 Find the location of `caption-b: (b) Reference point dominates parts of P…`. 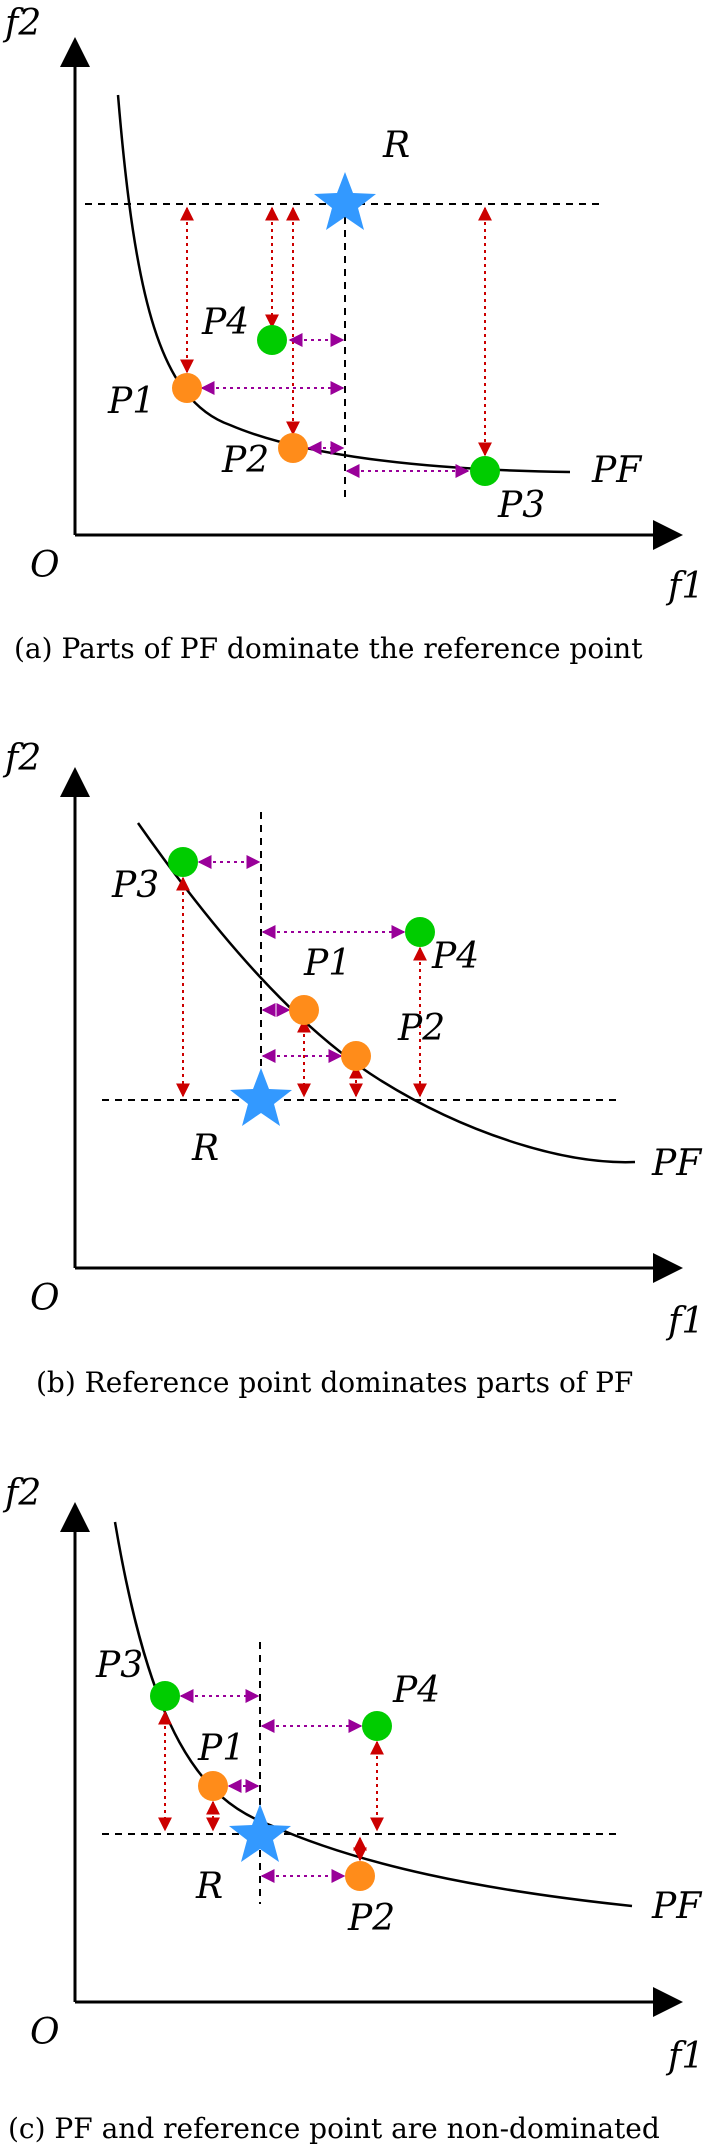

caption-b: (b) Reference point dominates parts of P… is located at coordinates (334, 1382).